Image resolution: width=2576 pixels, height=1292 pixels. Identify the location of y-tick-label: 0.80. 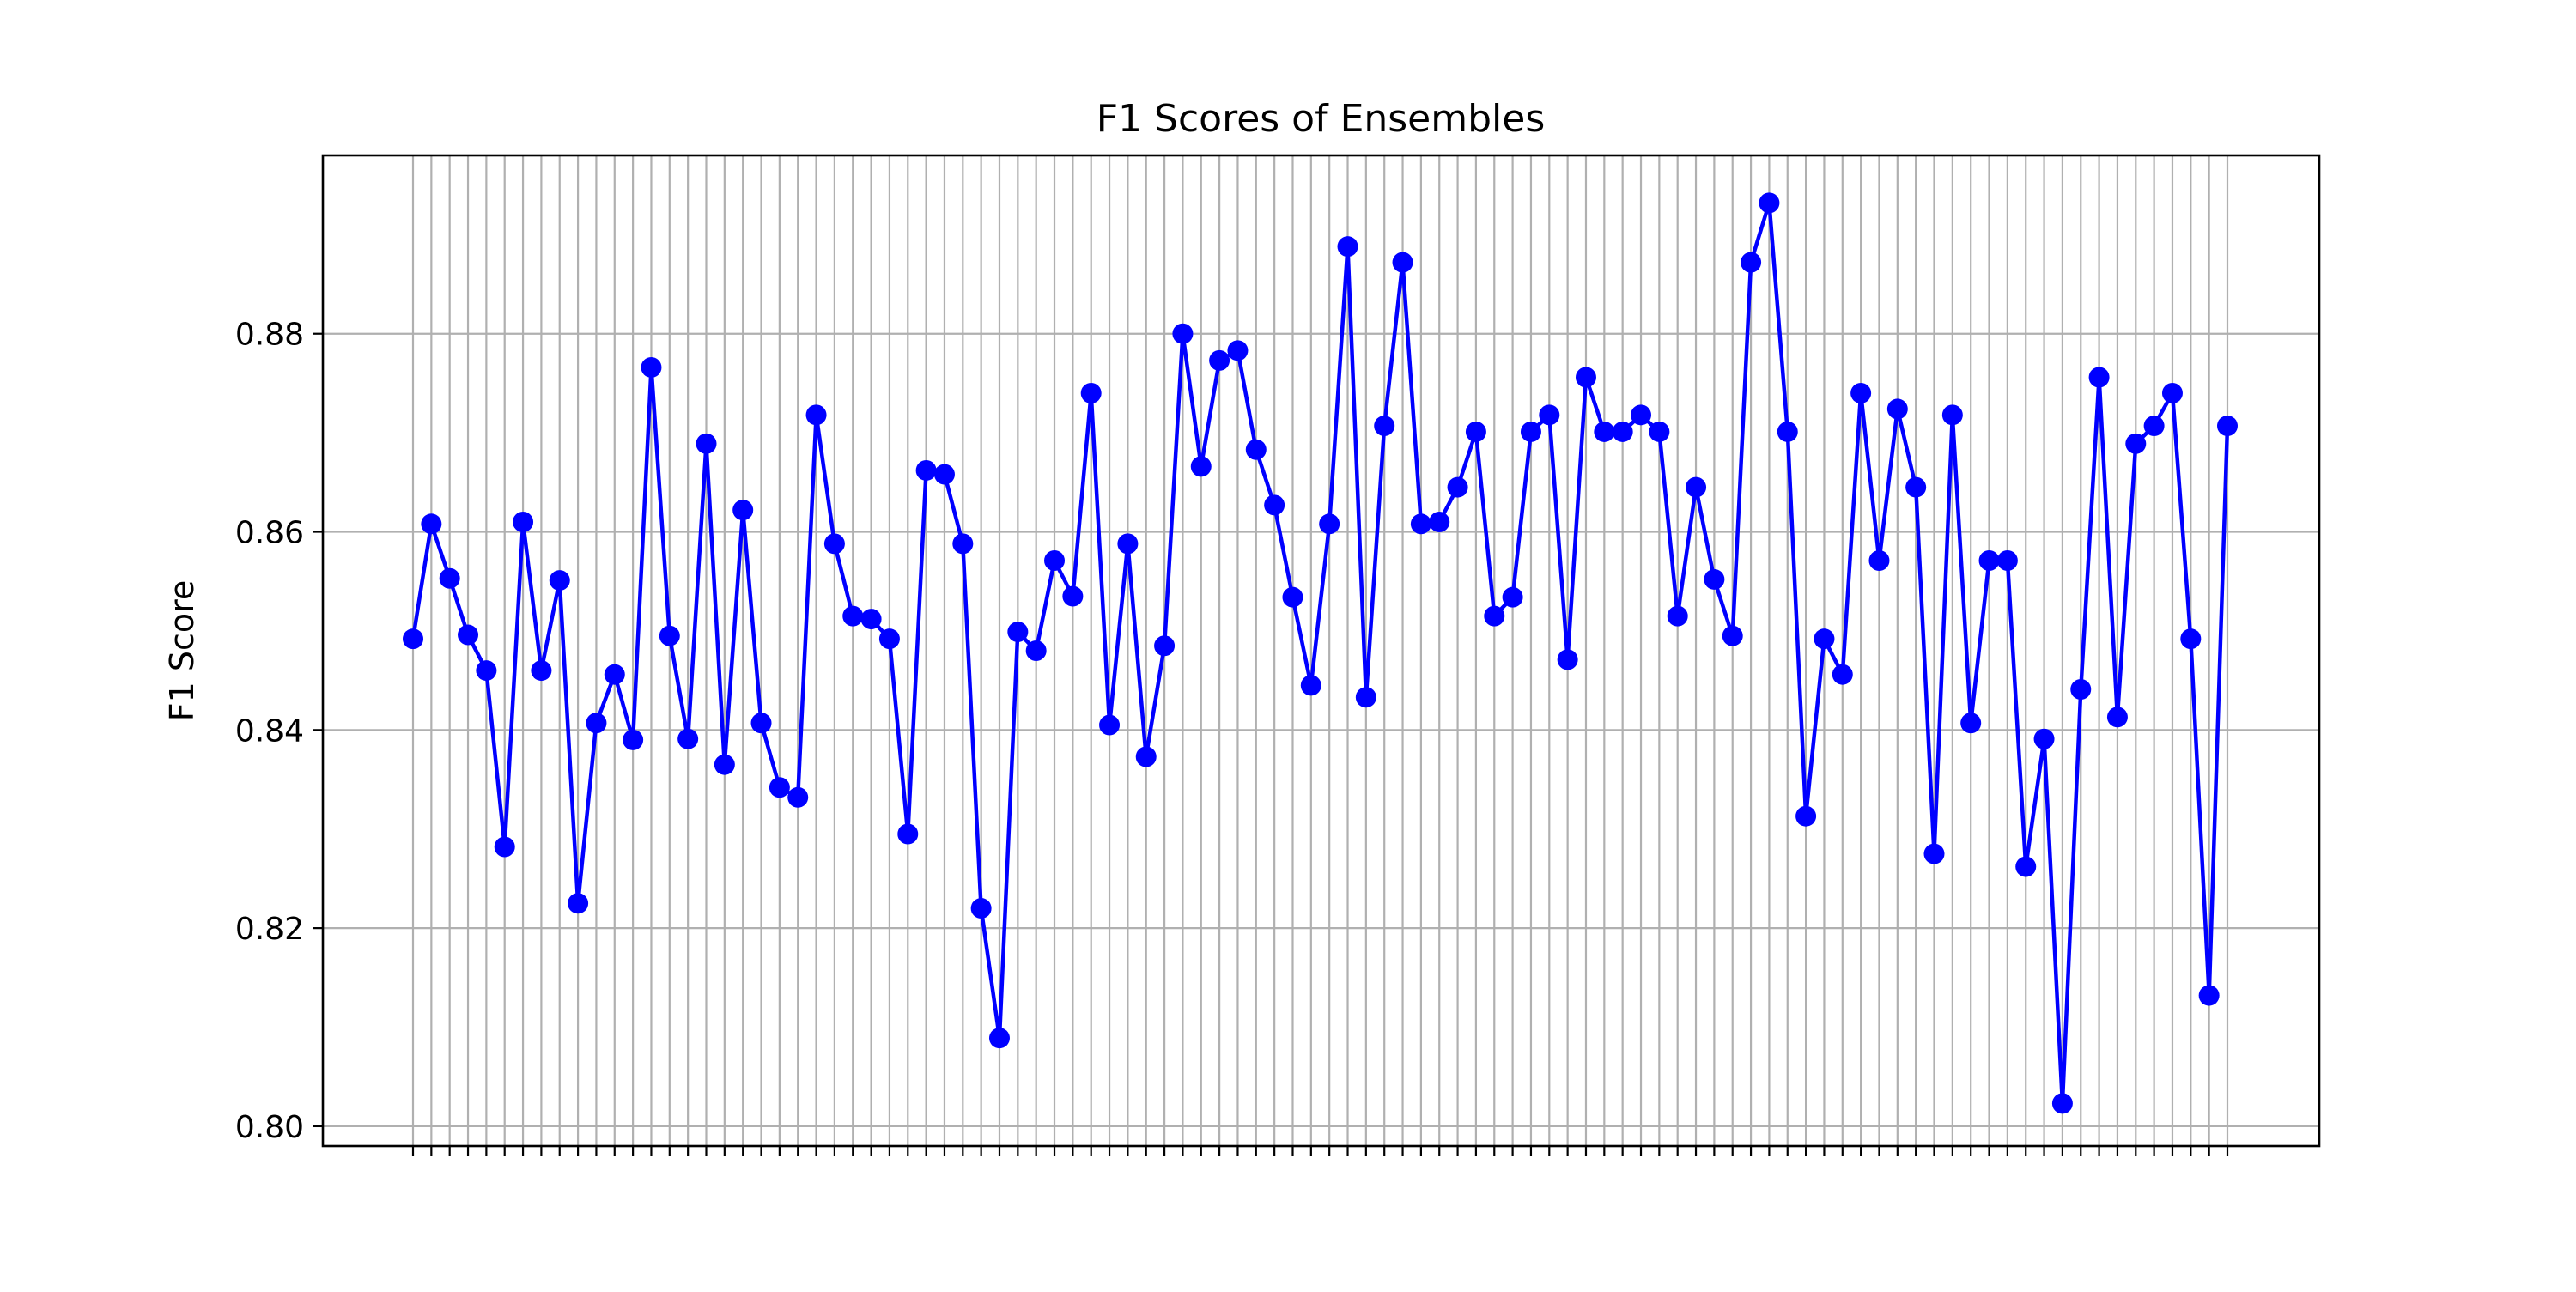
(269, 1127).